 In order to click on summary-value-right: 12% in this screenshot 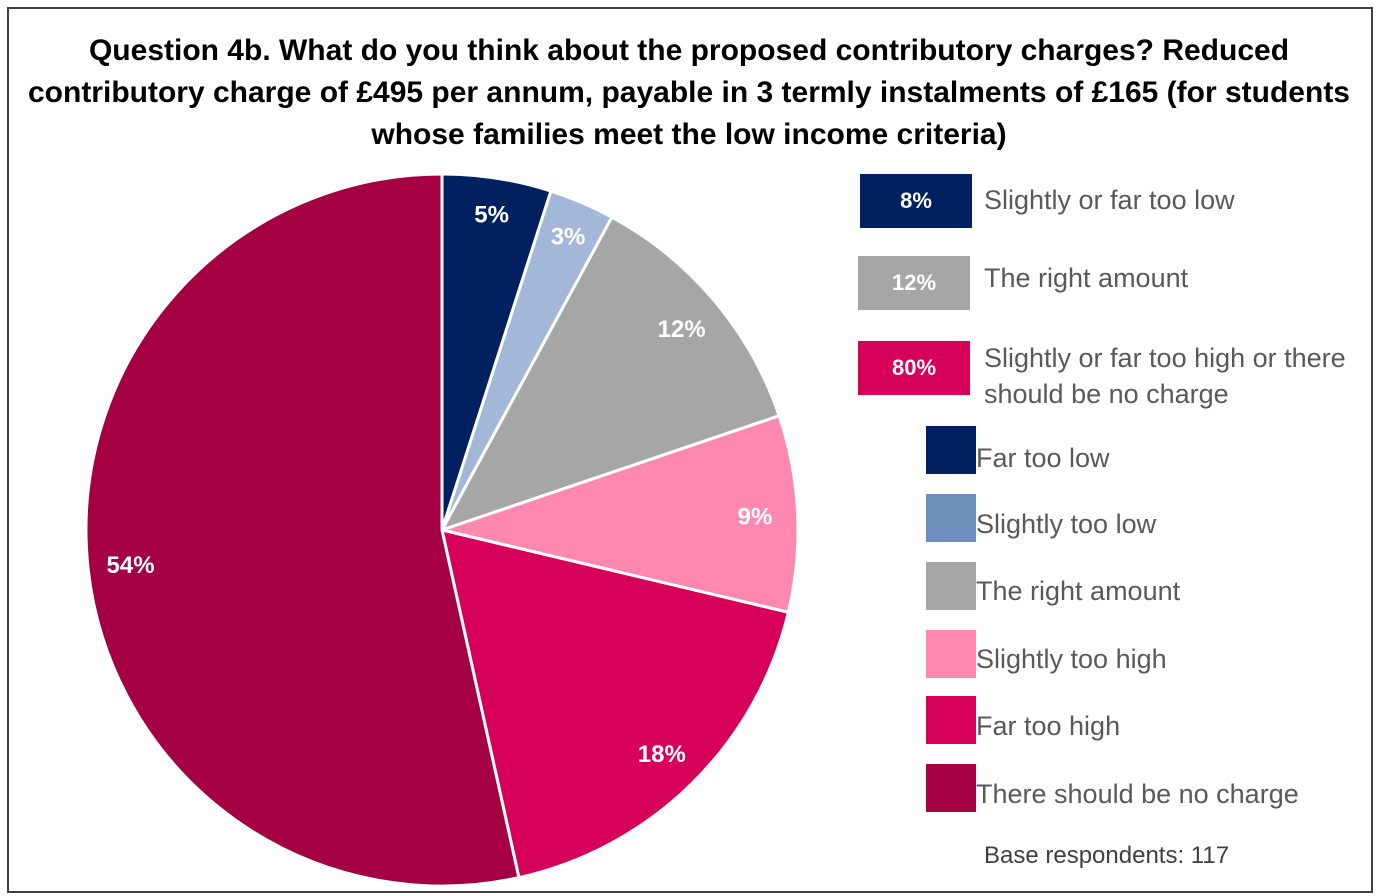, I will do `click(914, 282)`.